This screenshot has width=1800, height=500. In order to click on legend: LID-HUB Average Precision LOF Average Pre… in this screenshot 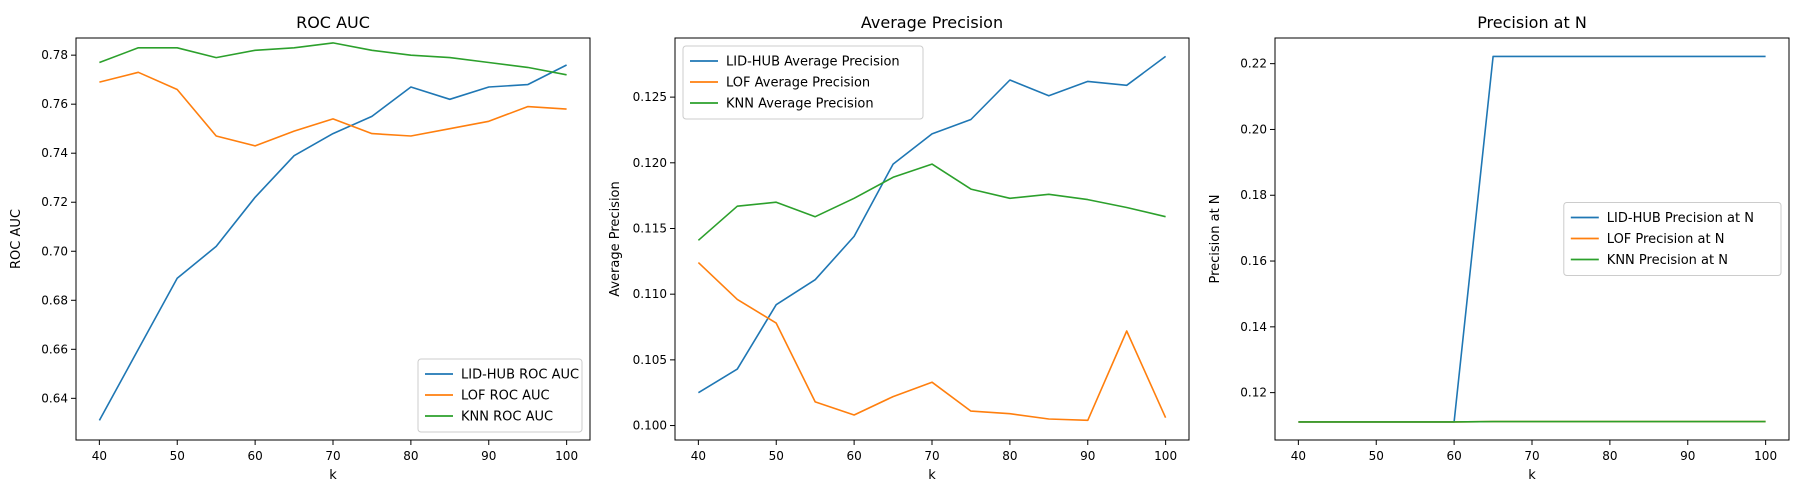, I will do `click(803, 82)`.